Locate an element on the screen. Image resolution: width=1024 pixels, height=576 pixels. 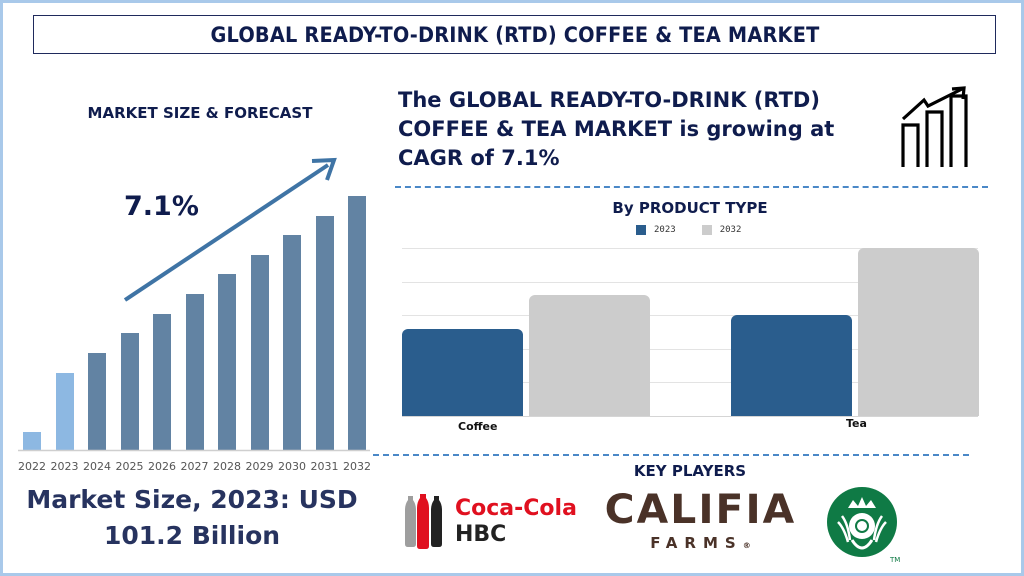
market-size-line1: Market Size, 2023: USD is located at coordinates (192, 499).